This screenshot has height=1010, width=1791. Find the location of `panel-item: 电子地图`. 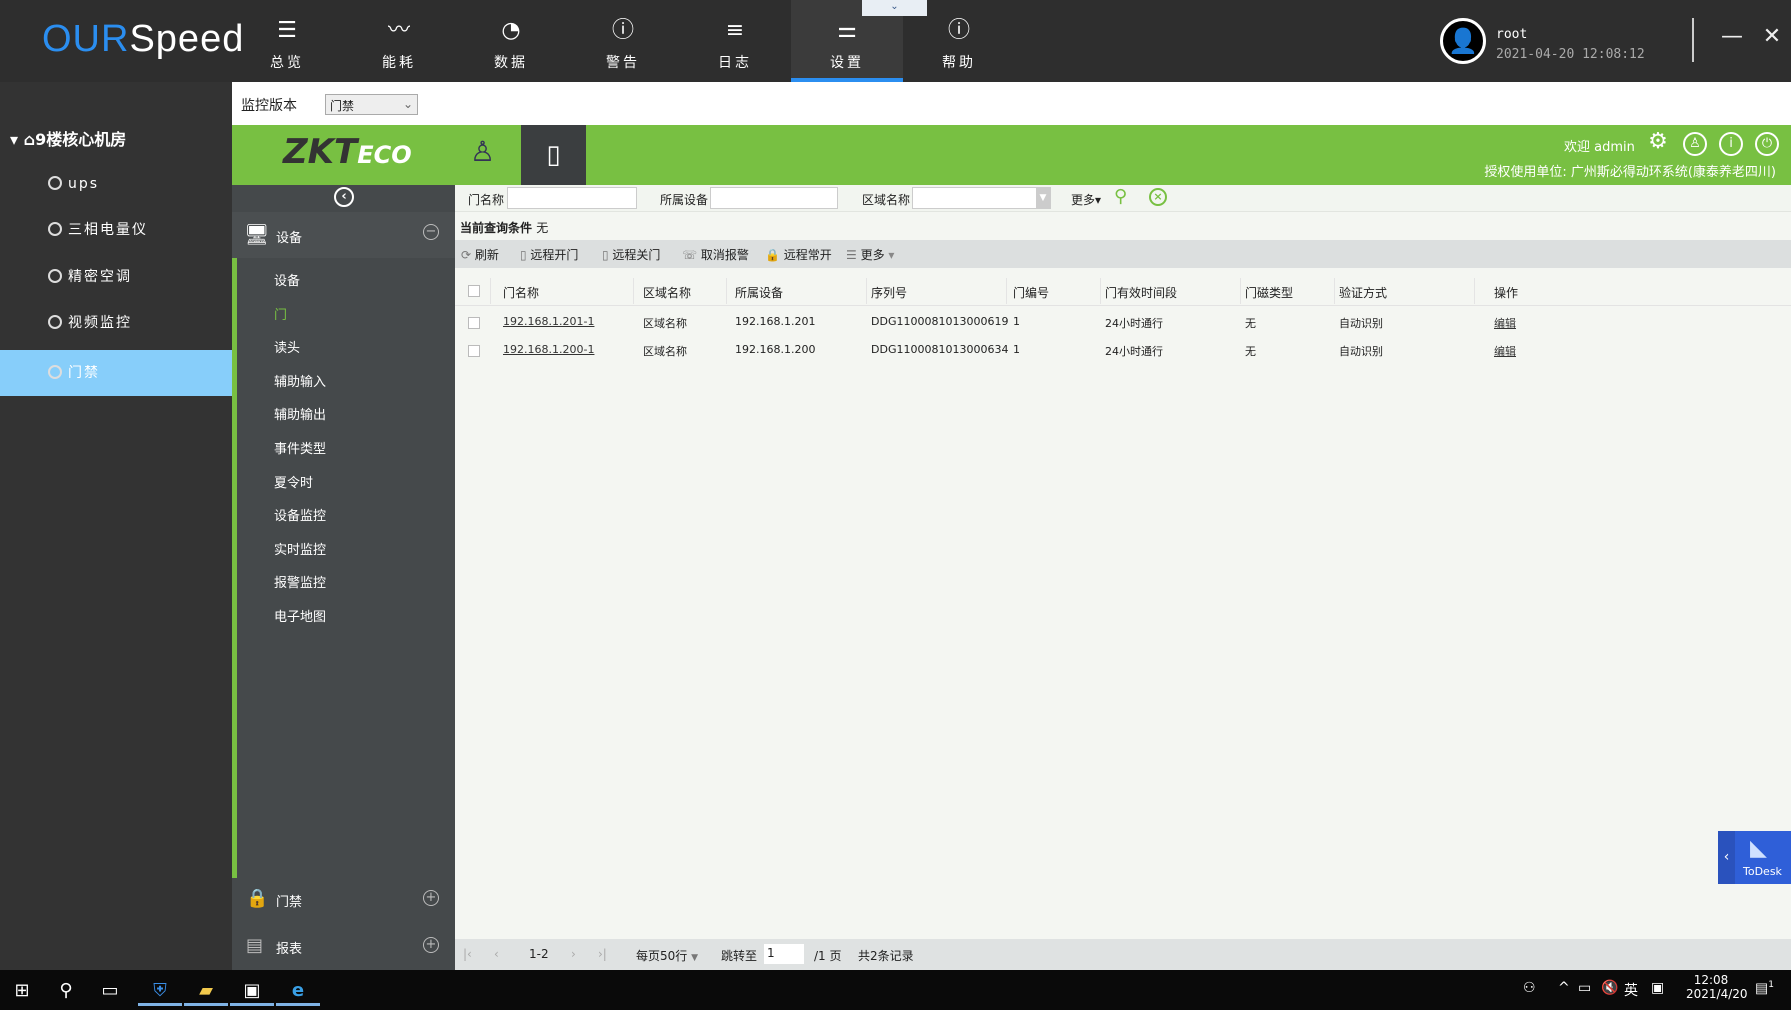

panel-item: 电子地图 is located at coordinates (300, 617).